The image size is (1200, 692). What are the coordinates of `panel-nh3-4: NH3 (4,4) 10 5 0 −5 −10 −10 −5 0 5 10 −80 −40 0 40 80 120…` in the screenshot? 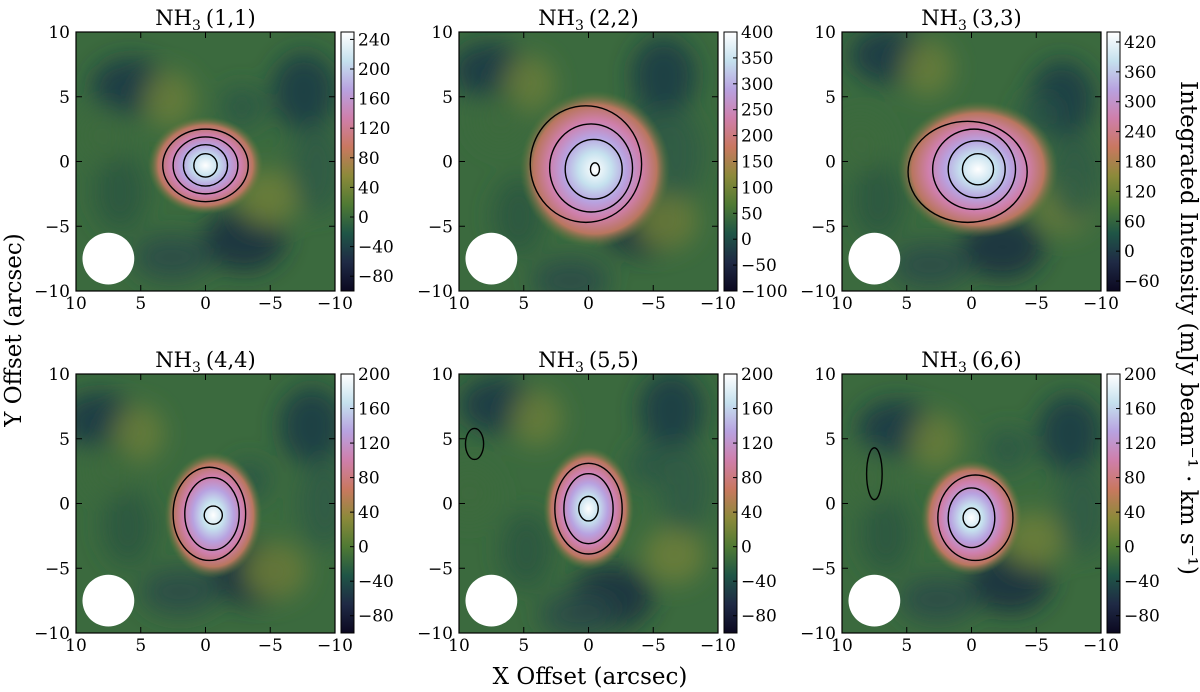 It's located at (214, 502).